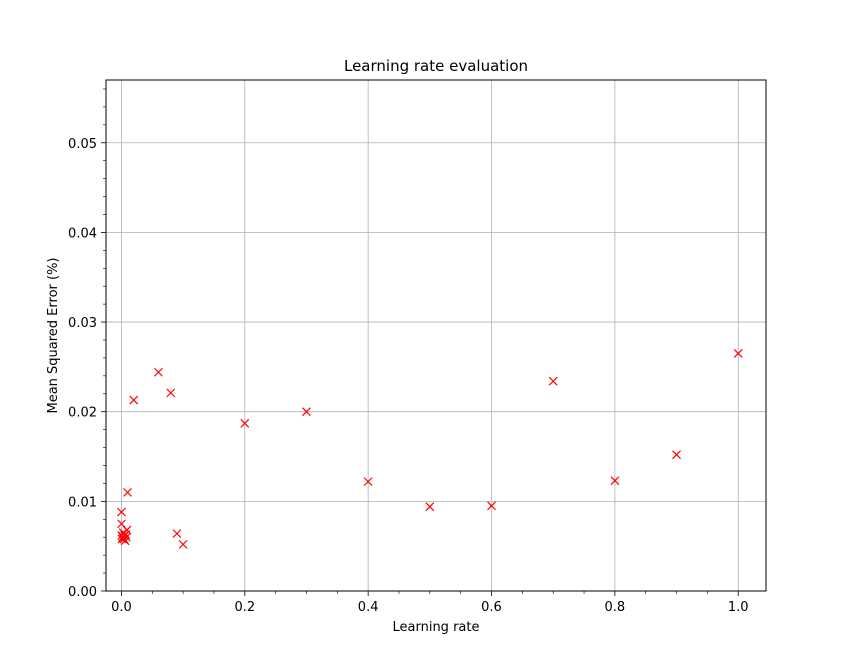 Image resolution: width=851 pixels, height=664 pixels. I want to click on x-tick-label: 1.0, so click(738, 607).